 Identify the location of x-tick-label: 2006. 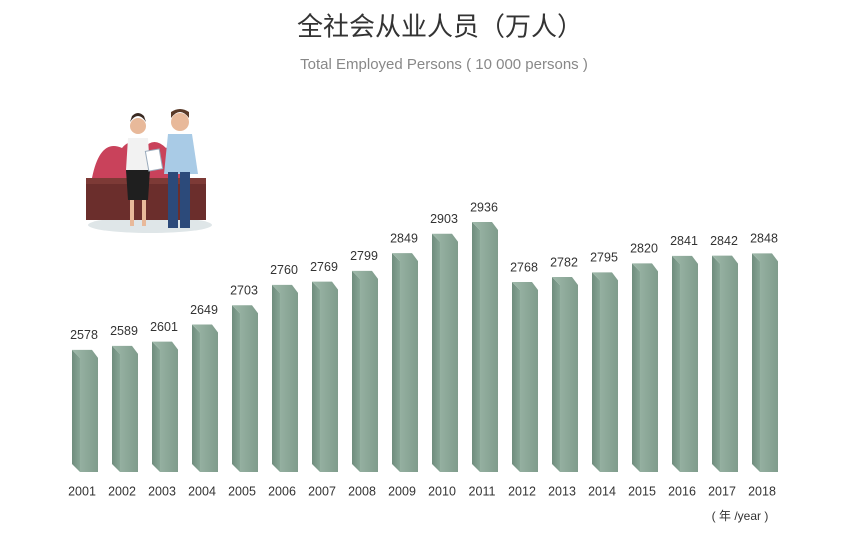
(282, 491).